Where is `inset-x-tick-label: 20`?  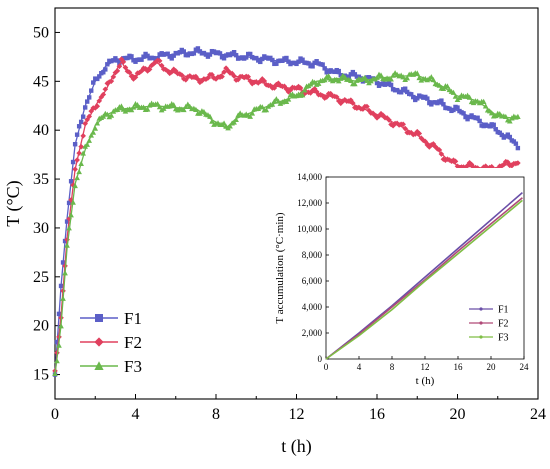
inset-x-tick-label: 20 is located at coordinates (492, 367).